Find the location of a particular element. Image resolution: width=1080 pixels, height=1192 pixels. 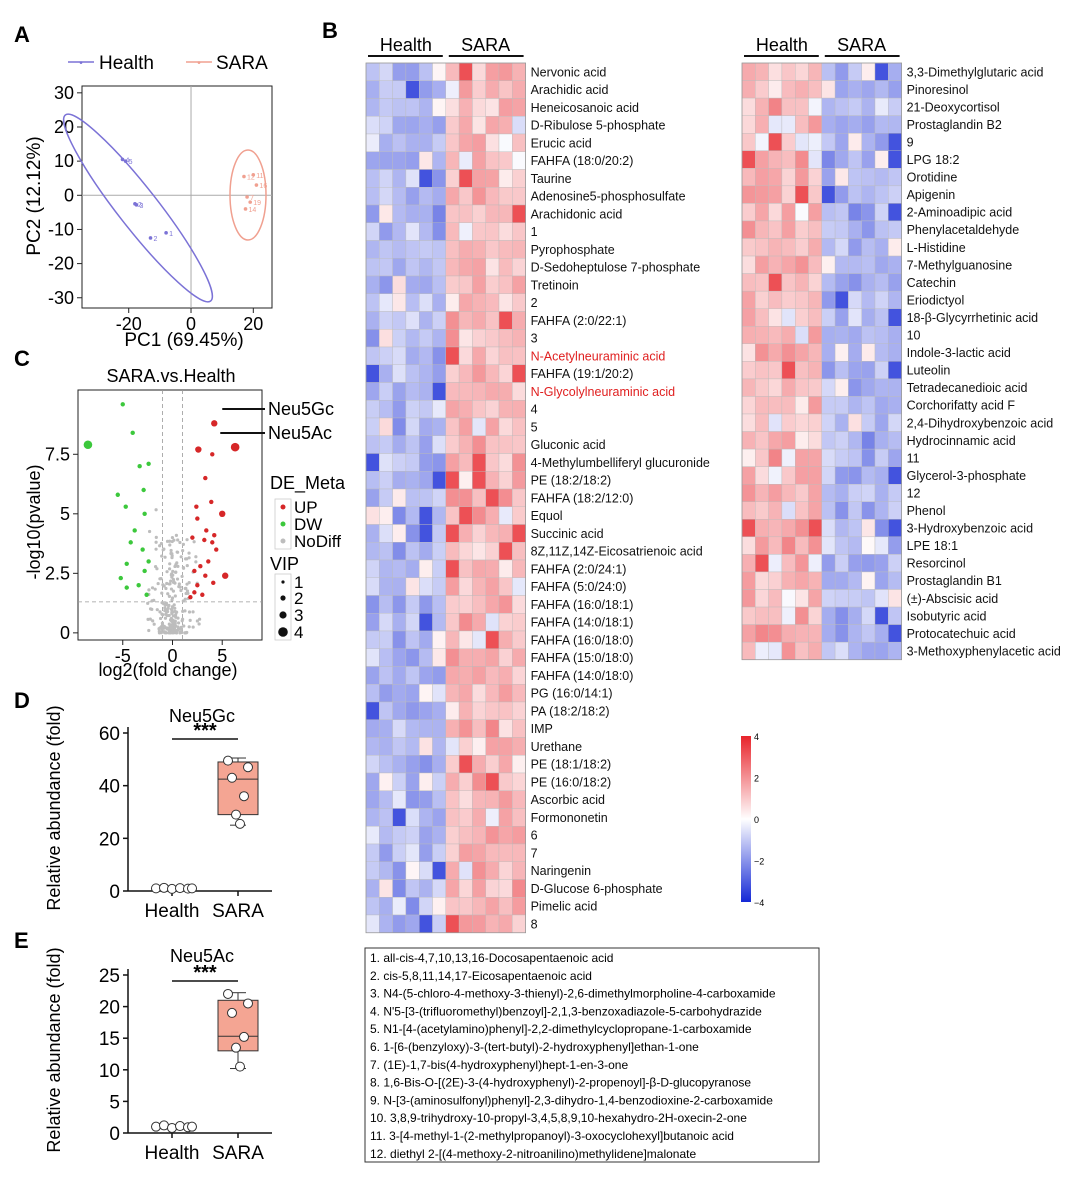

pca-point-label: 2 is located at coordinates (140, 205).